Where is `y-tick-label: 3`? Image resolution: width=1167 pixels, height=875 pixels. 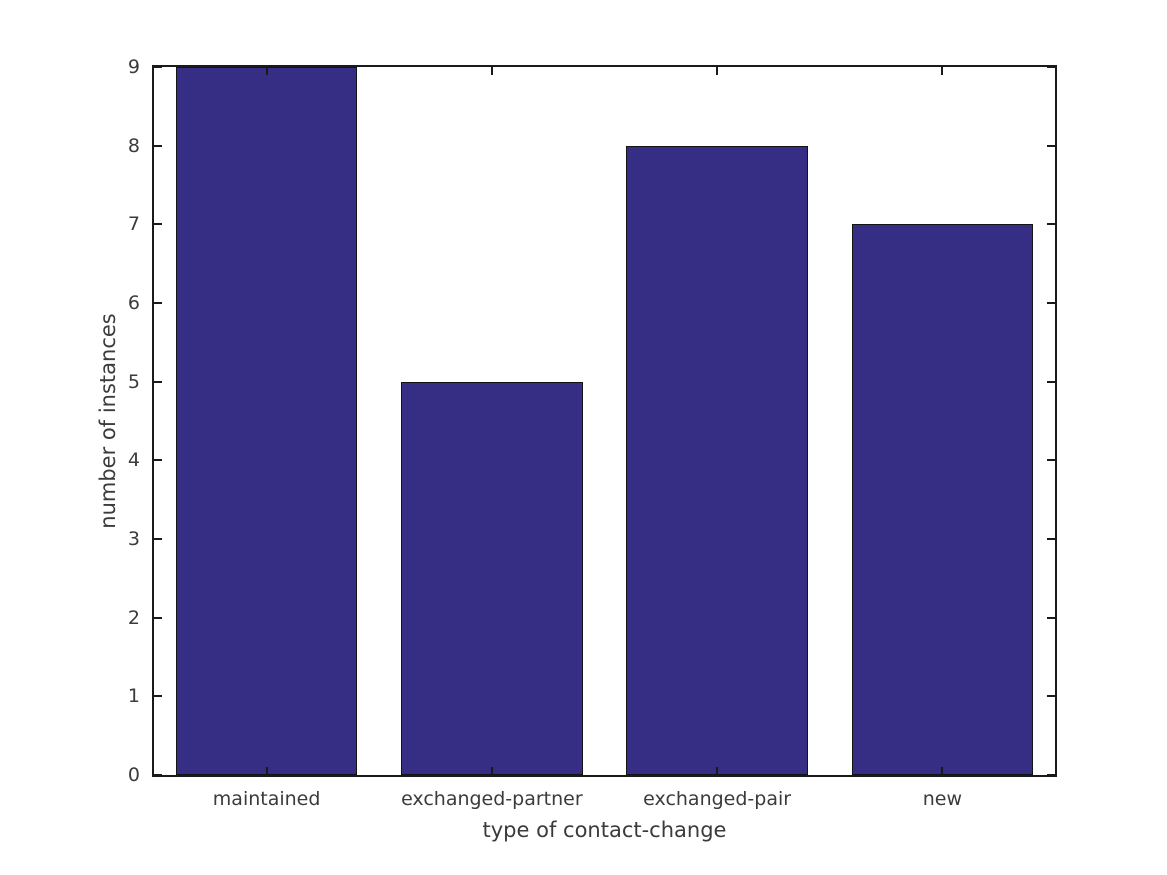
y-tick-label: 3 is located at coordinates (133, 539).